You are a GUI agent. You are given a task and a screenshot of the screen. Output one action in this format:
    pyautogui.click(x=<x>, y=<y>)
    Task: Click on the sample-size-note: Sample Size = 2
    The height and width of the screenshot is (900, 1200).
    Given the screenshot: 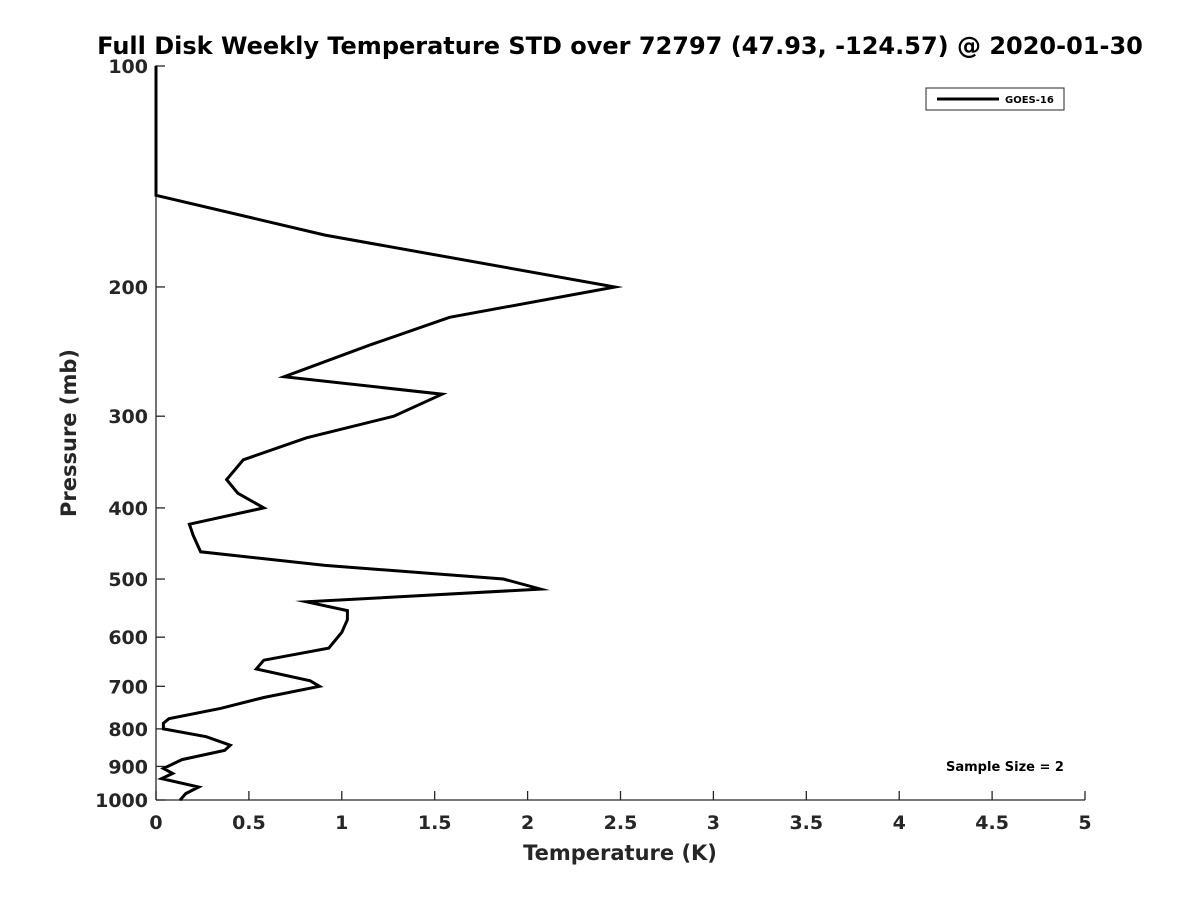 What is the action you would take?
    pyautogui.click(x=1005, y=767)
    